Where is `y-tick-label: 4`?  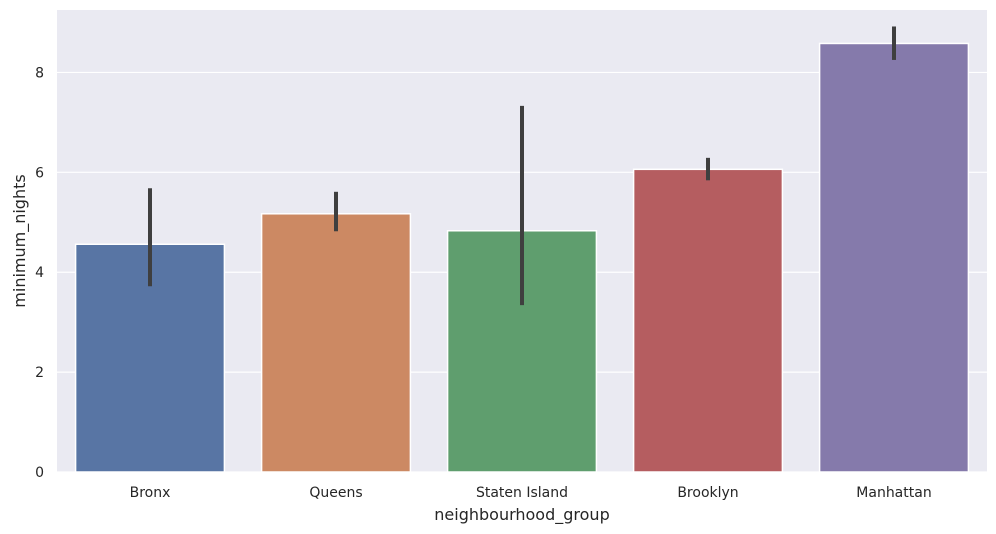 y-tick-label: 4 is located at coordinates (39, 273).